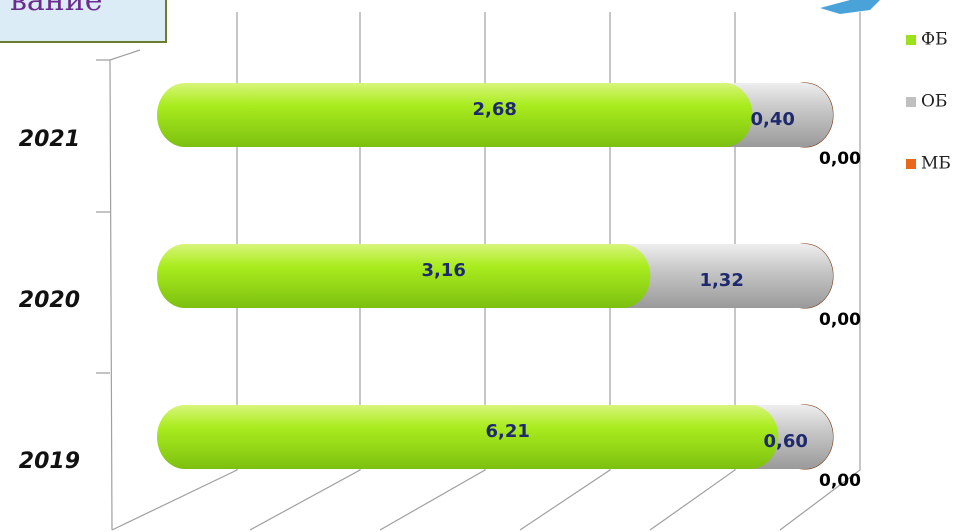 This screenshot has height=532, width=969. I want to click on data-label: 6,21, so click(507, 431).